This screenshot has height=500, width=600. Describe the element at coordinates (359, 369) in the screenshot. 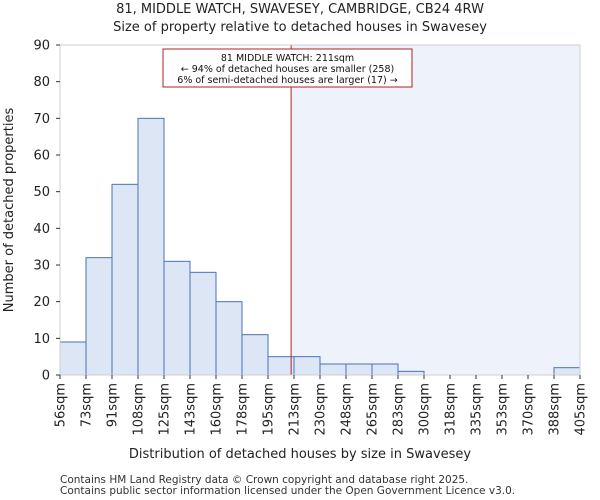

I see `bar-248sqm` at that location.